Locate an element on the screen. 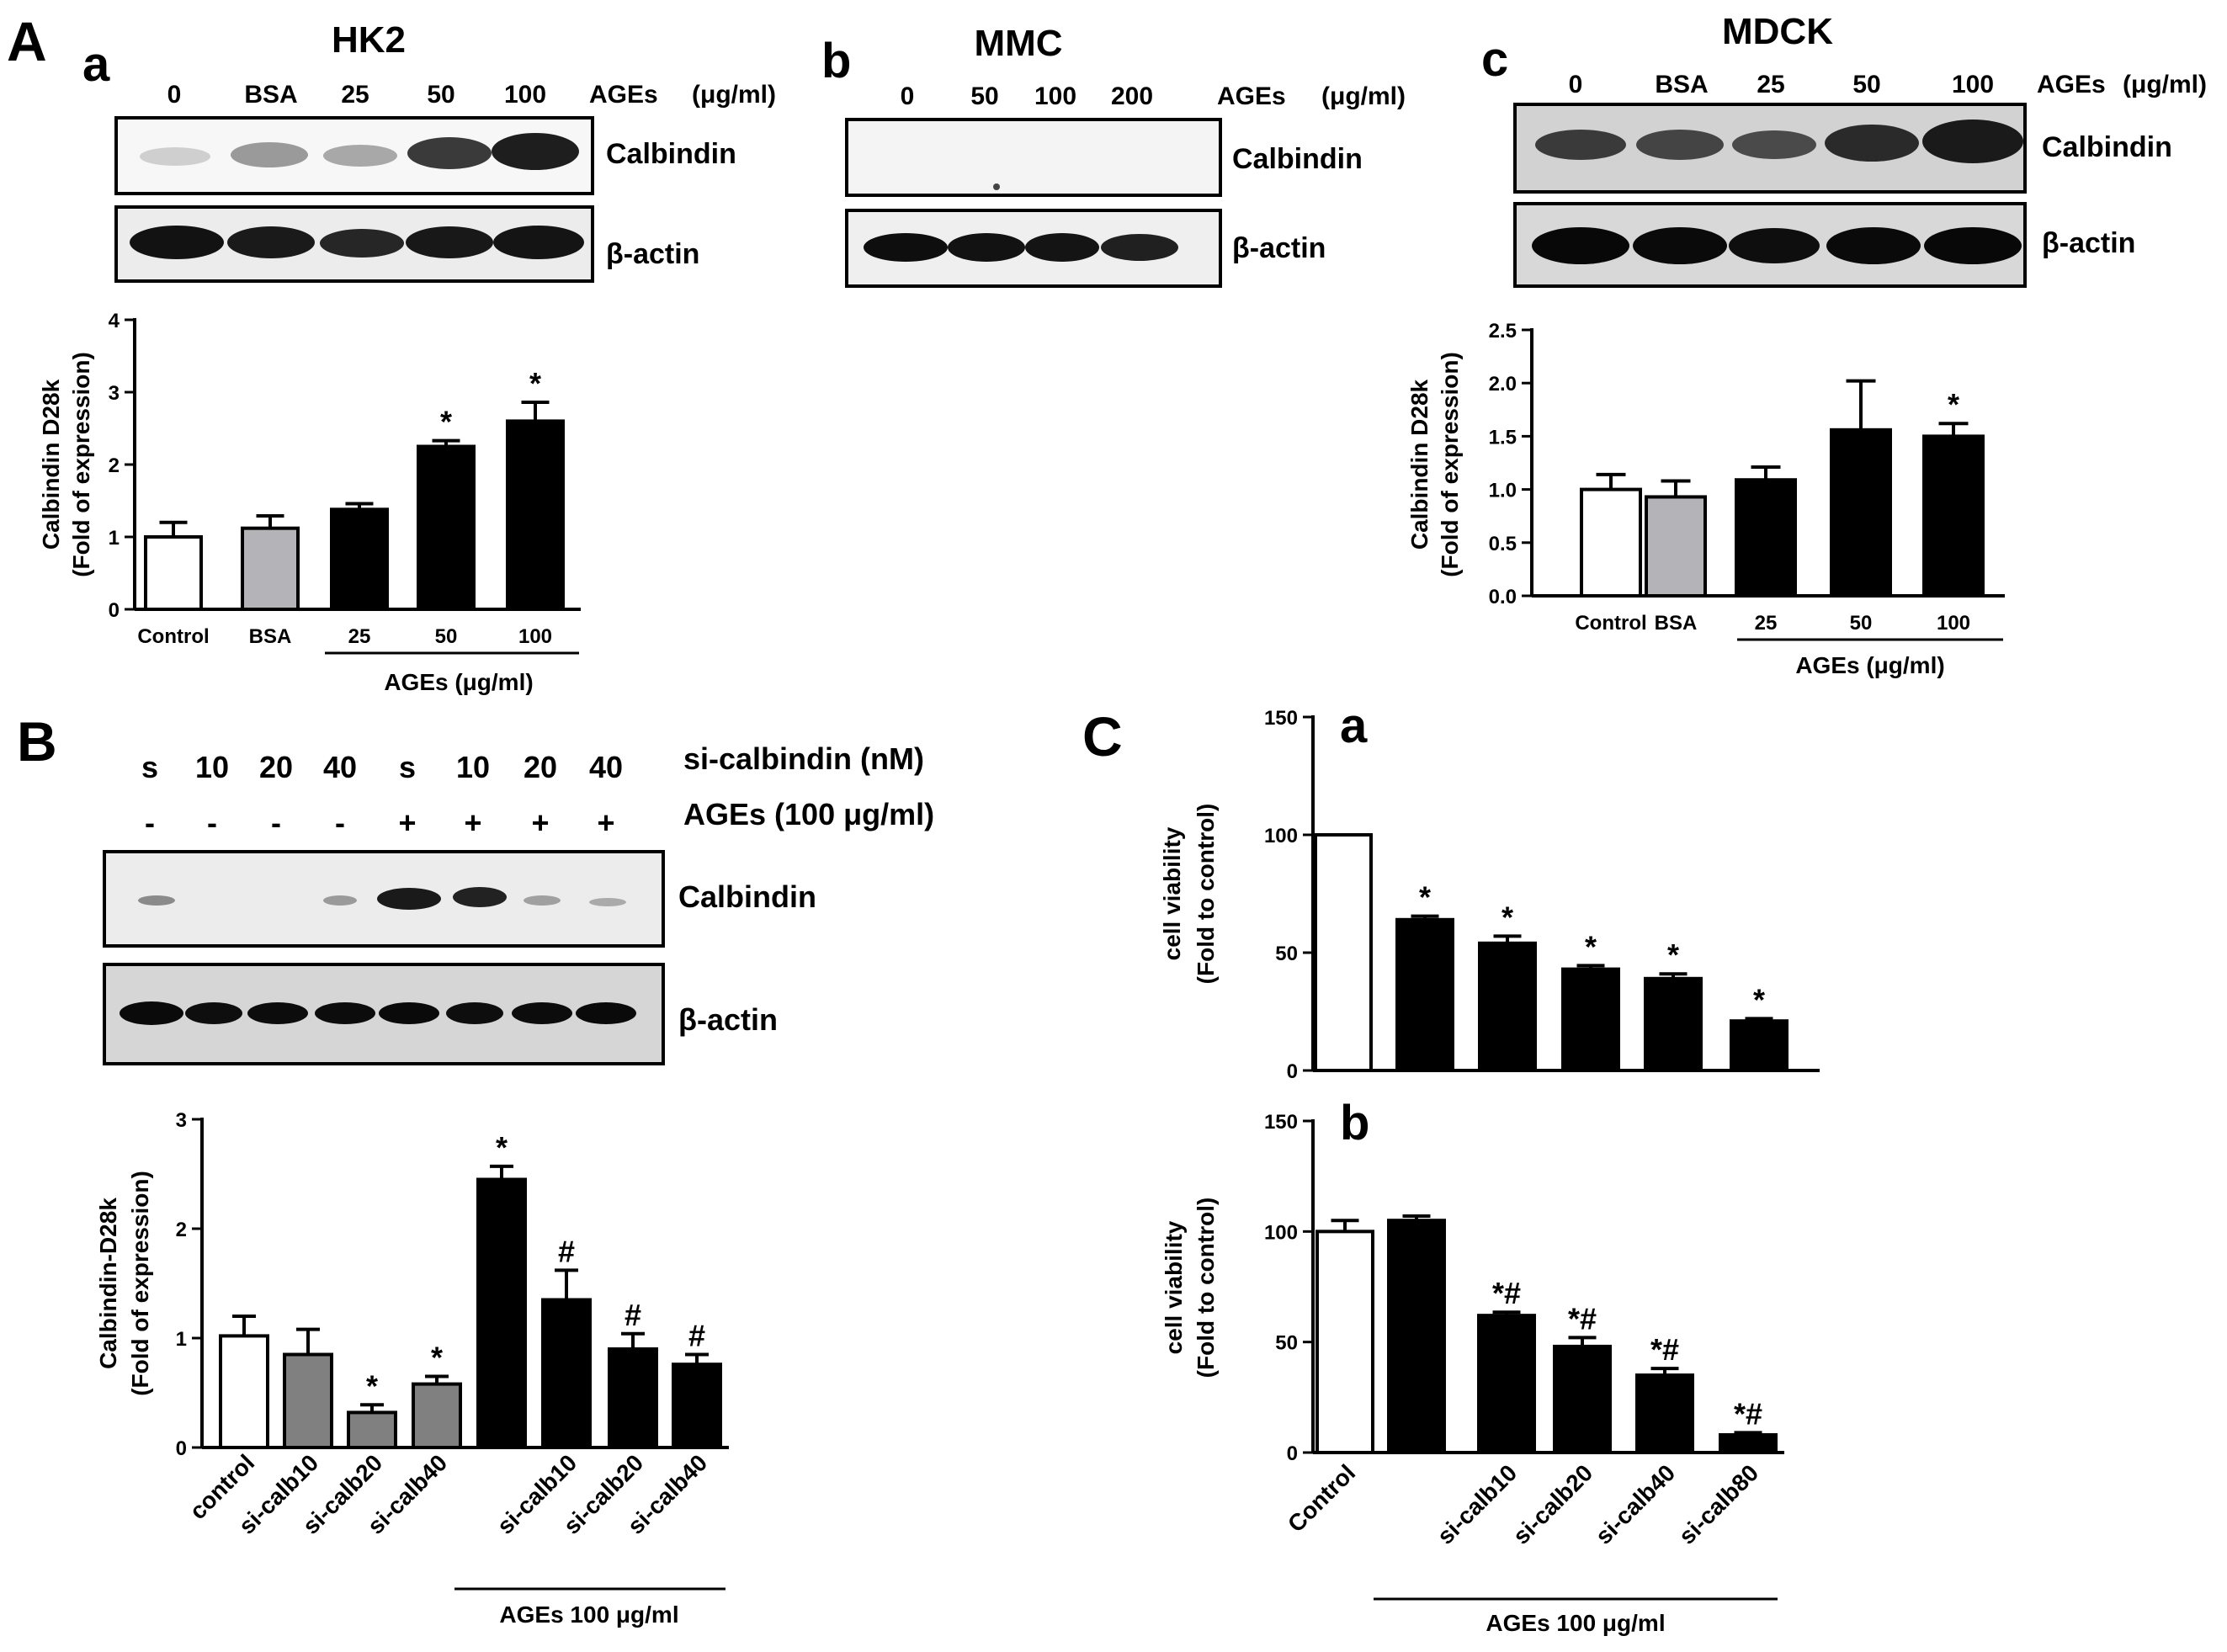  band-label-actin: β-actin is located at coordinates (2088, 243).